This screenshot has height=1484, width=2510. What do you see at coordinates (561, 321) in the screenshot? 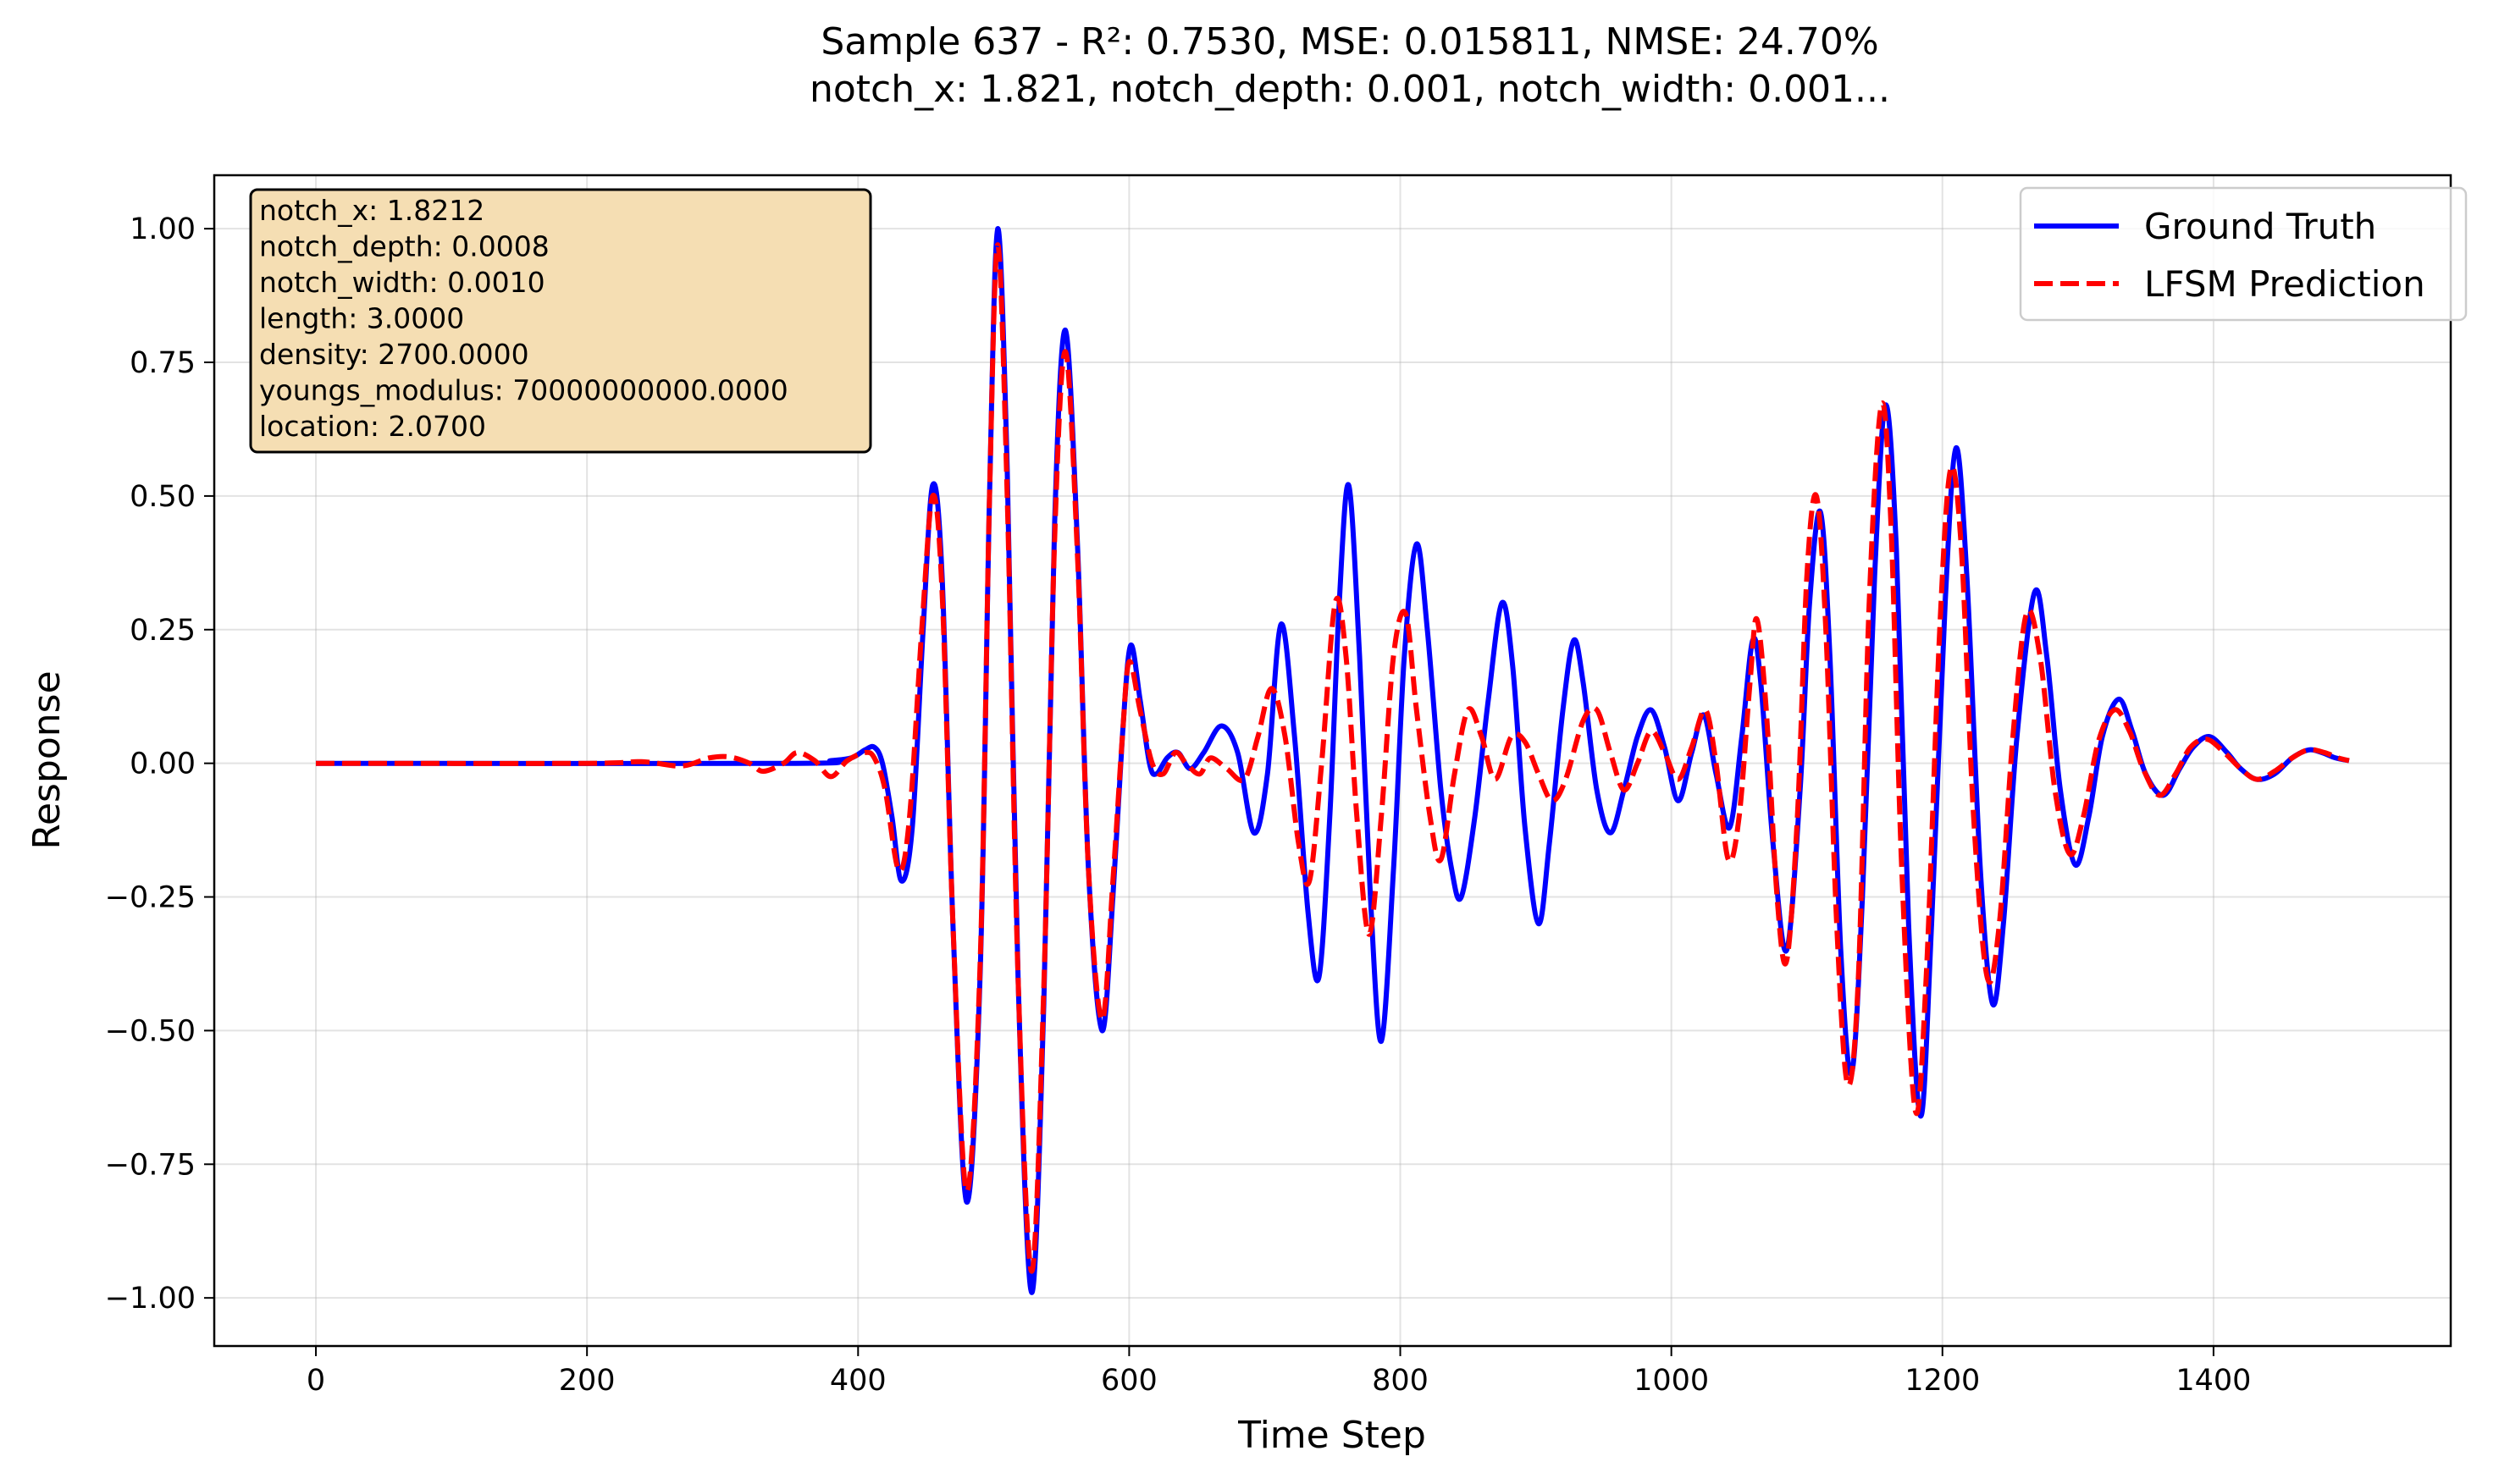
I see `info-box-background` at bounding box center [561, 321].